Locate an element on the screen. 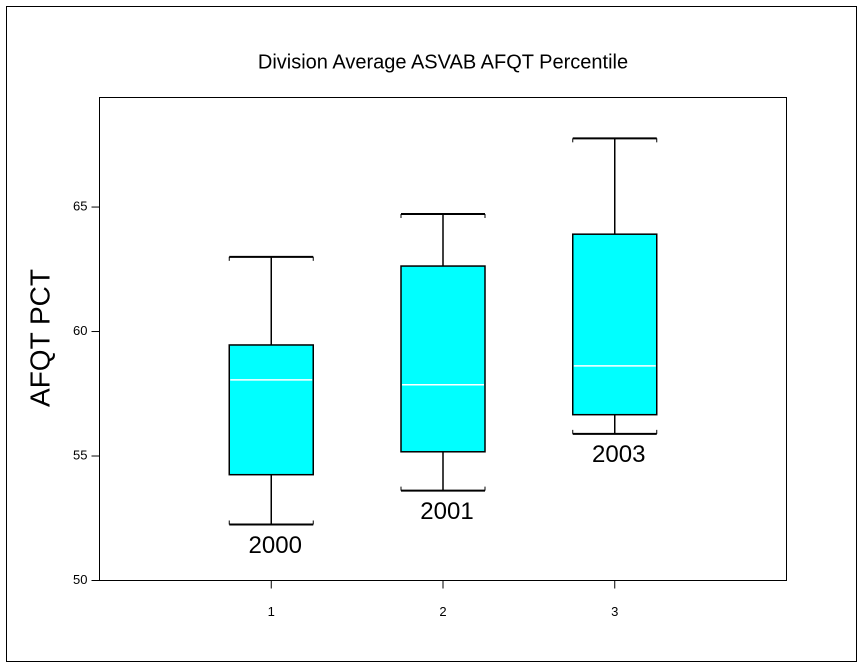 The height and width of the screenshot is (668, 863). x-tick-label: 3 is located at coordinates (614, 611).